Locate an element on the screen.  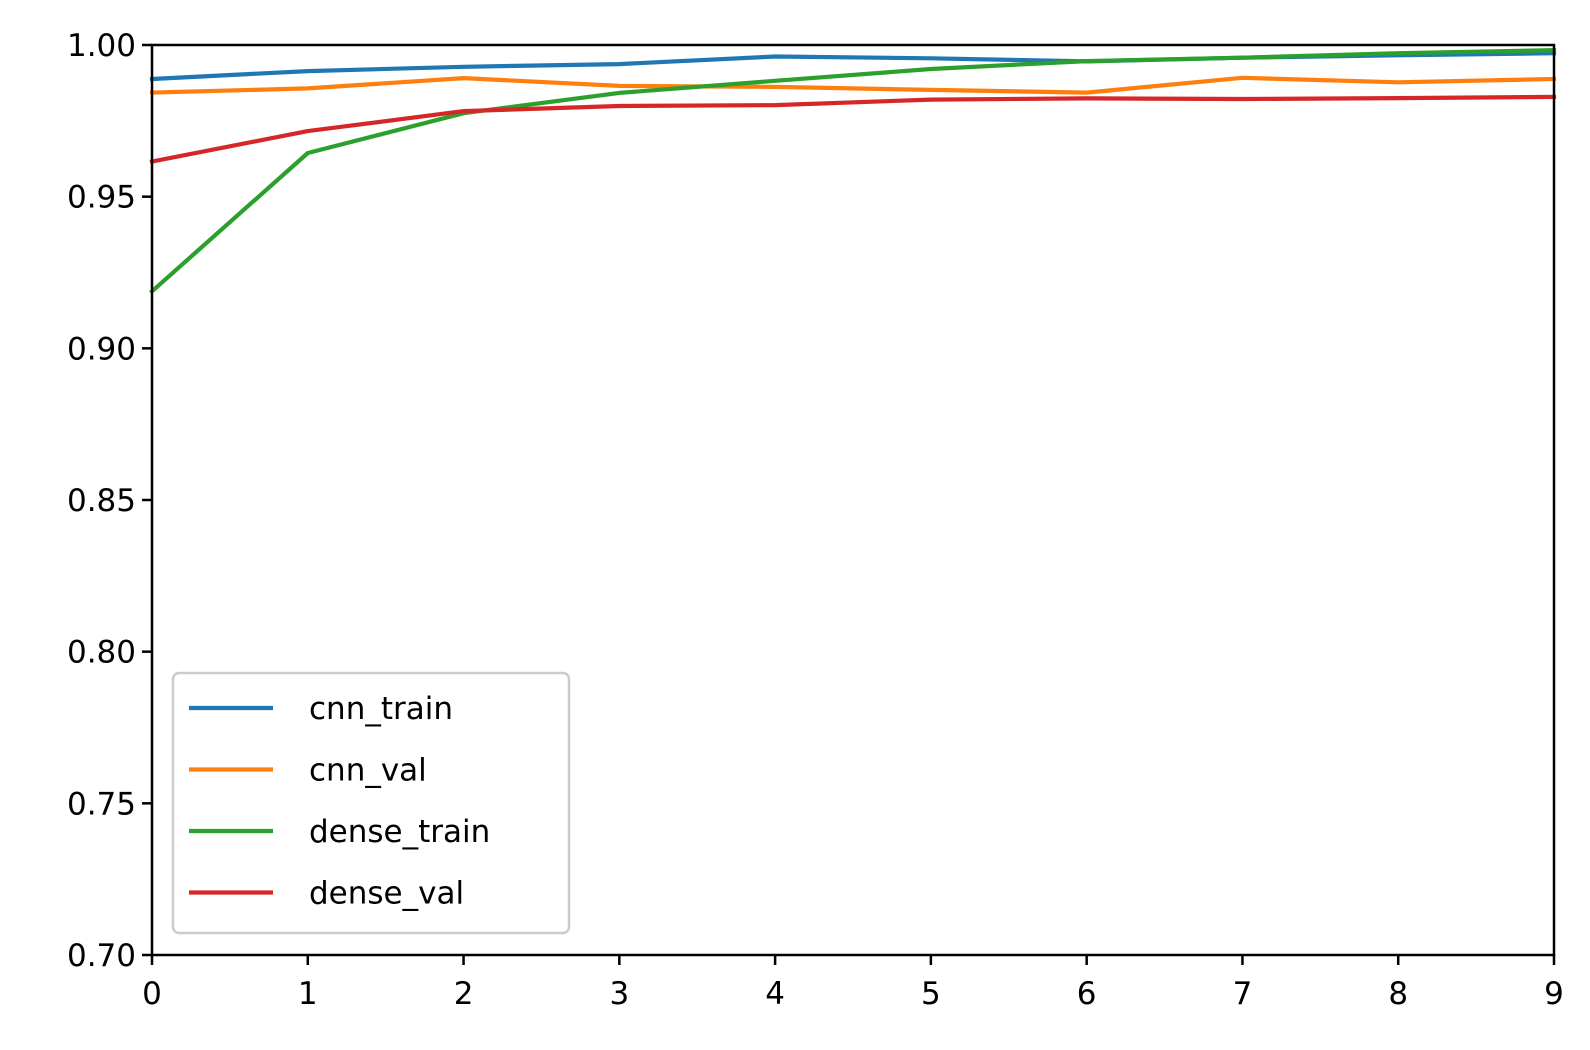
x-tick-label: 2 is located at coordinates (464, 994).